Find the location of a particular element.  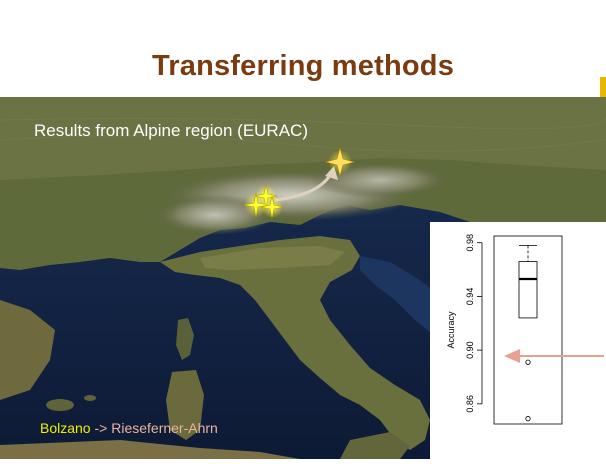

transfer-arrow-label: -> is located at coordinates (101, 428).